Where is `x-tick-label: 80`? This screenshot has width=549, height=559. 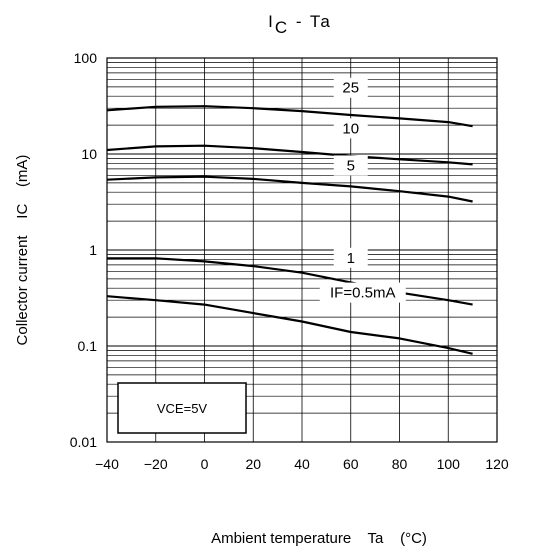
x-tick-label: 80 is located at coordinates (400, 464).